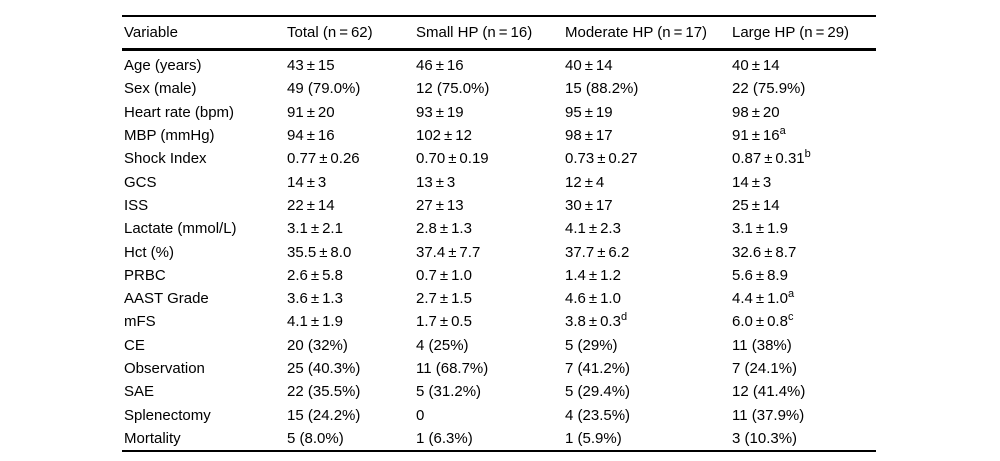 The height and width of the screenshot is (461, 1000). I want to click on cell-value: 37.4 ± 7.7, so click(490, 251).